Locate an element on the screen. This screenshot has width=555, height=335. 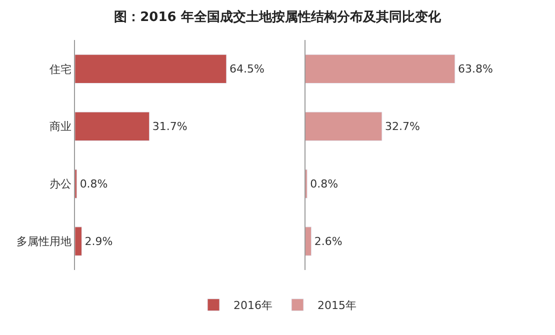
data-label: 2.9% is located at coordinates (98, 241).